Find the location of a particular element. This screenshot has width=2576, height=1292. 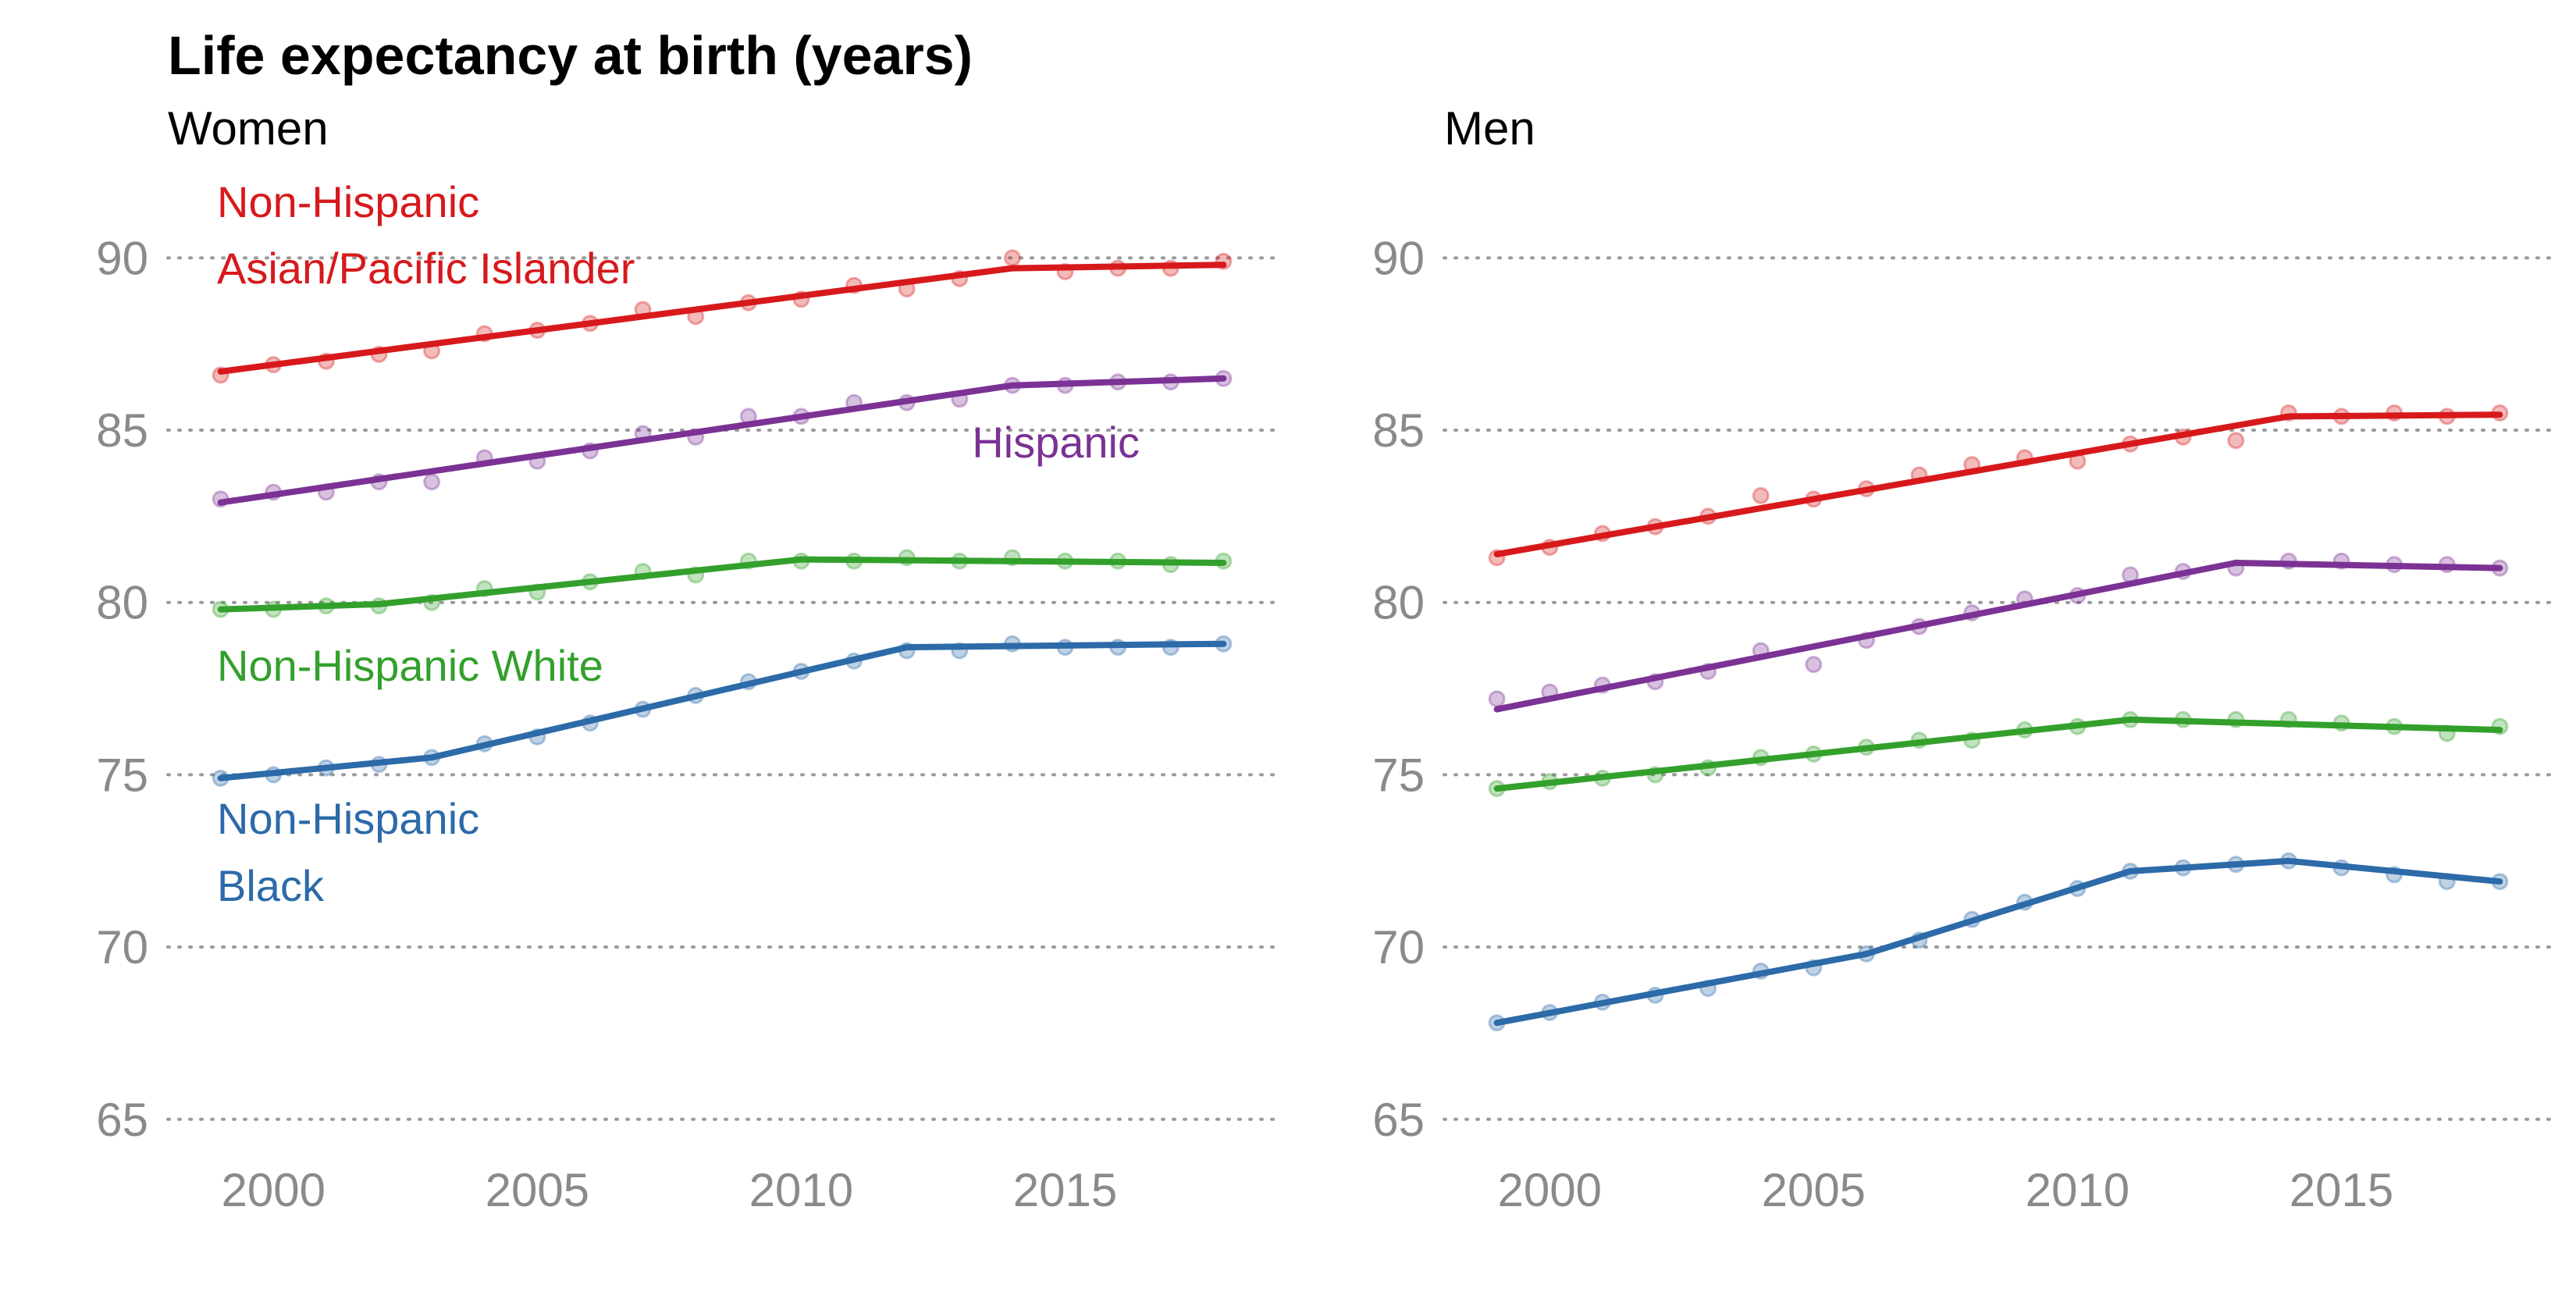

series-asian: Non-Hispanic Asian/Pacific Islander is located at coordinates (722, 280).